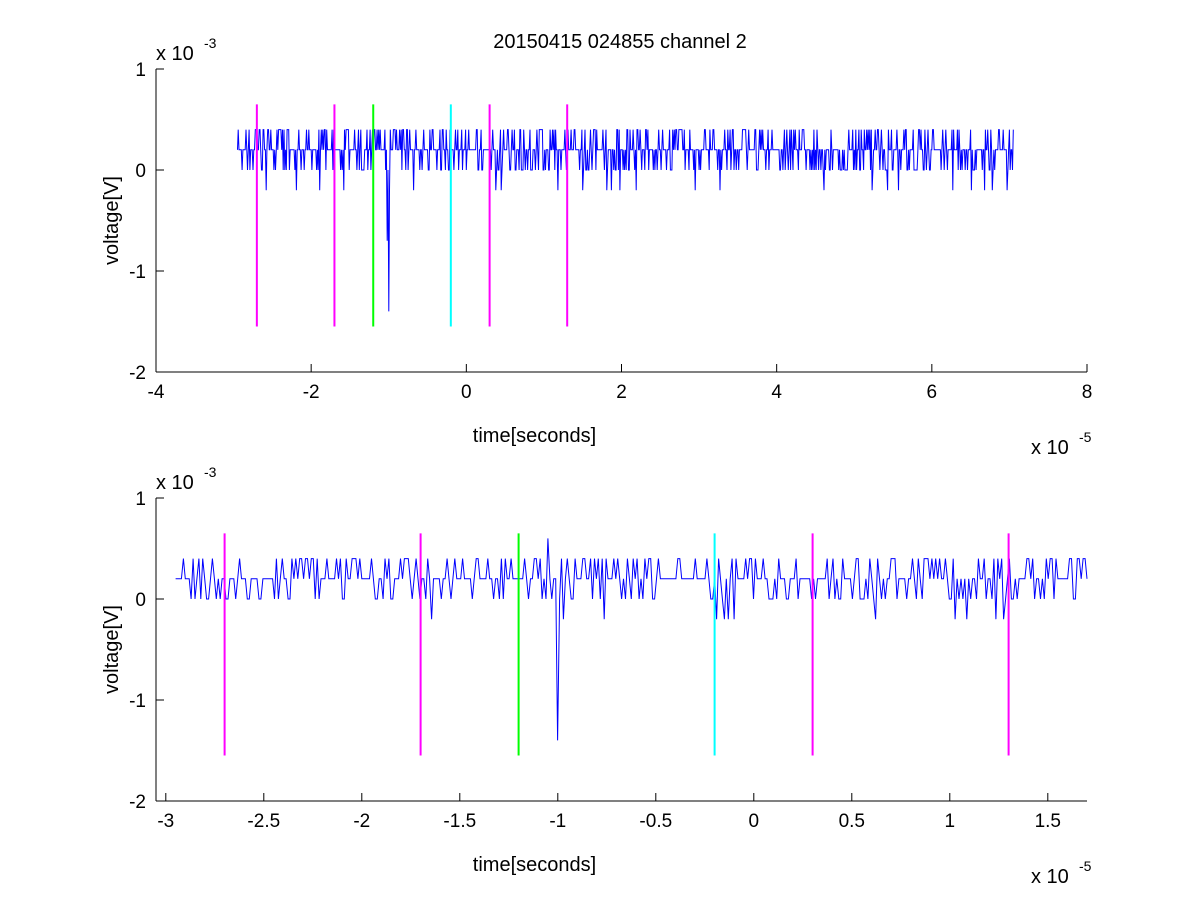 Image resolution: width=1200 pixels, height=901 pixels. Describe the element at coordinates (852, 821) in the screenshot. I see `x-tick-label: 0.5` at that location.